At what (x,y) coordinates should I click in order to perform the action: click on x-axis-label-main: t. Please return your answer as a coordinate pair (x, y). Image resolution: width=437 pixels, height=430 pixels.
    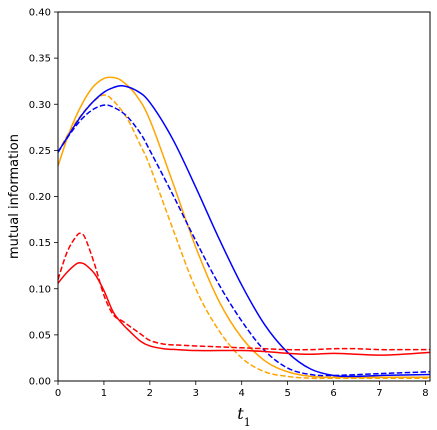
    Looking at the image, I should click on (240, 413).